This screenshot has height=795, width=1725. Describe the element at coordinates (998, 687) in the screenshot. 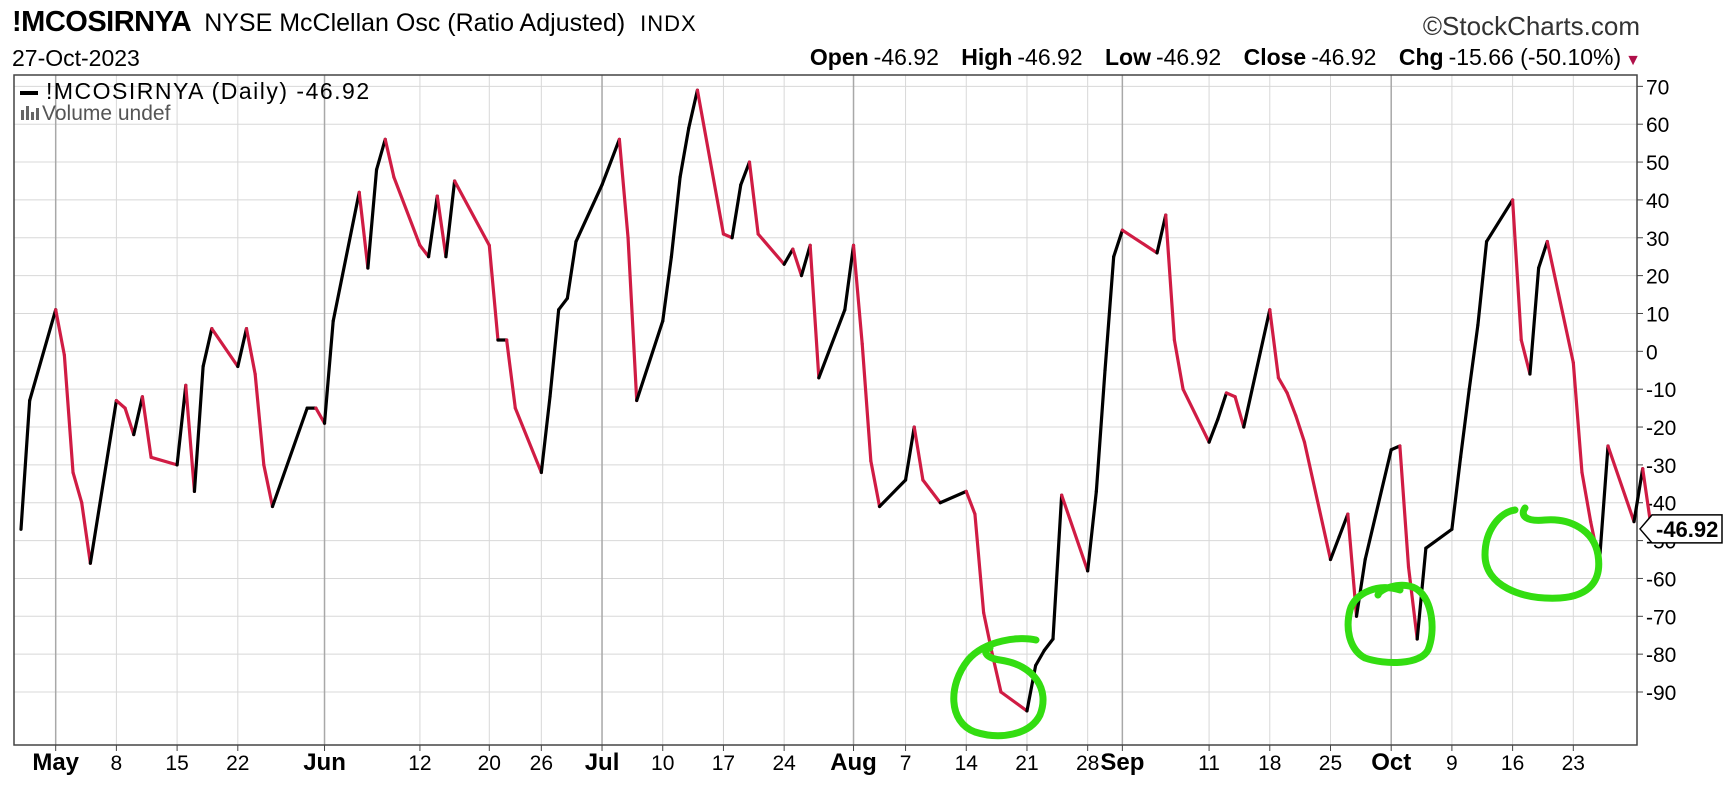

I see `annotation-circle-aug` at that location.